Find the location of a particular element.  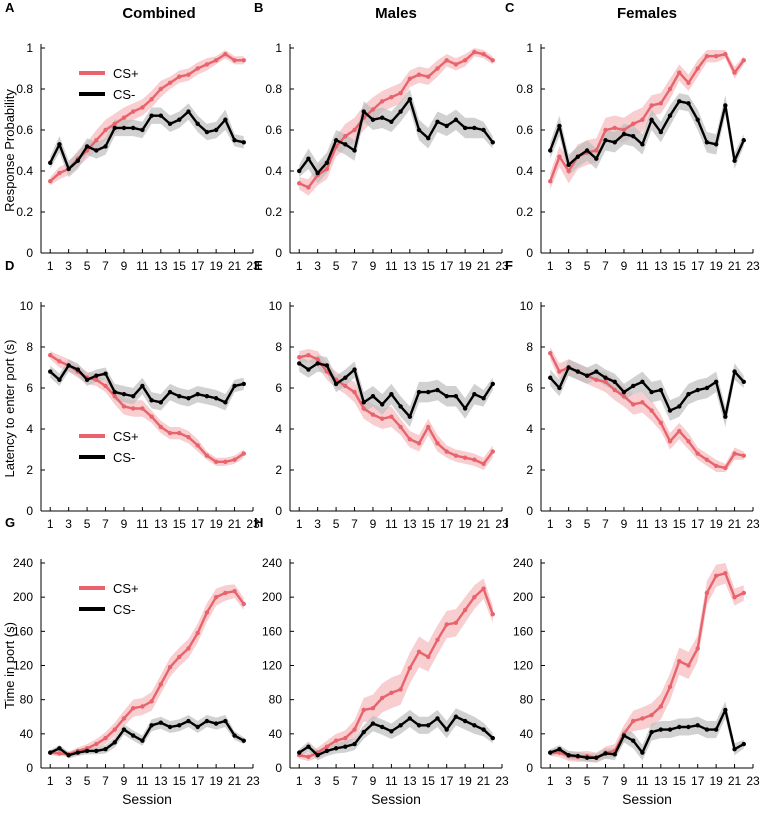

y-tick-label: 2 is located at coordinates (278, 470).